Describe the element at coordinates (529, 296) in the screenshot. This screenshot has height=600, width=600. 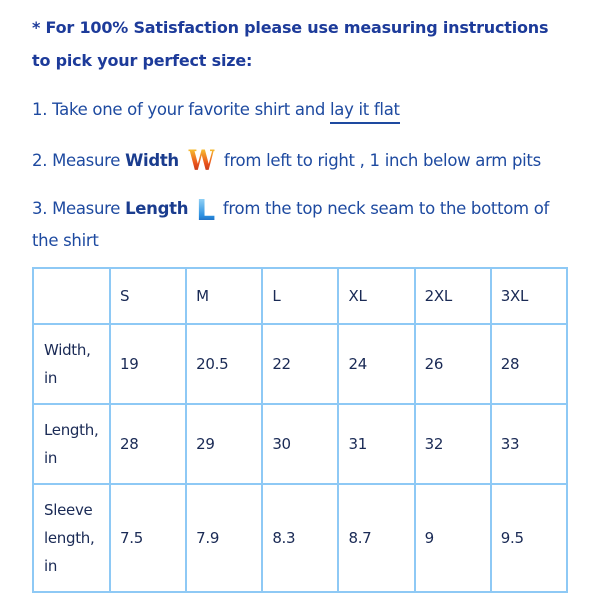
I see `header-cell: 3XL` at that location.